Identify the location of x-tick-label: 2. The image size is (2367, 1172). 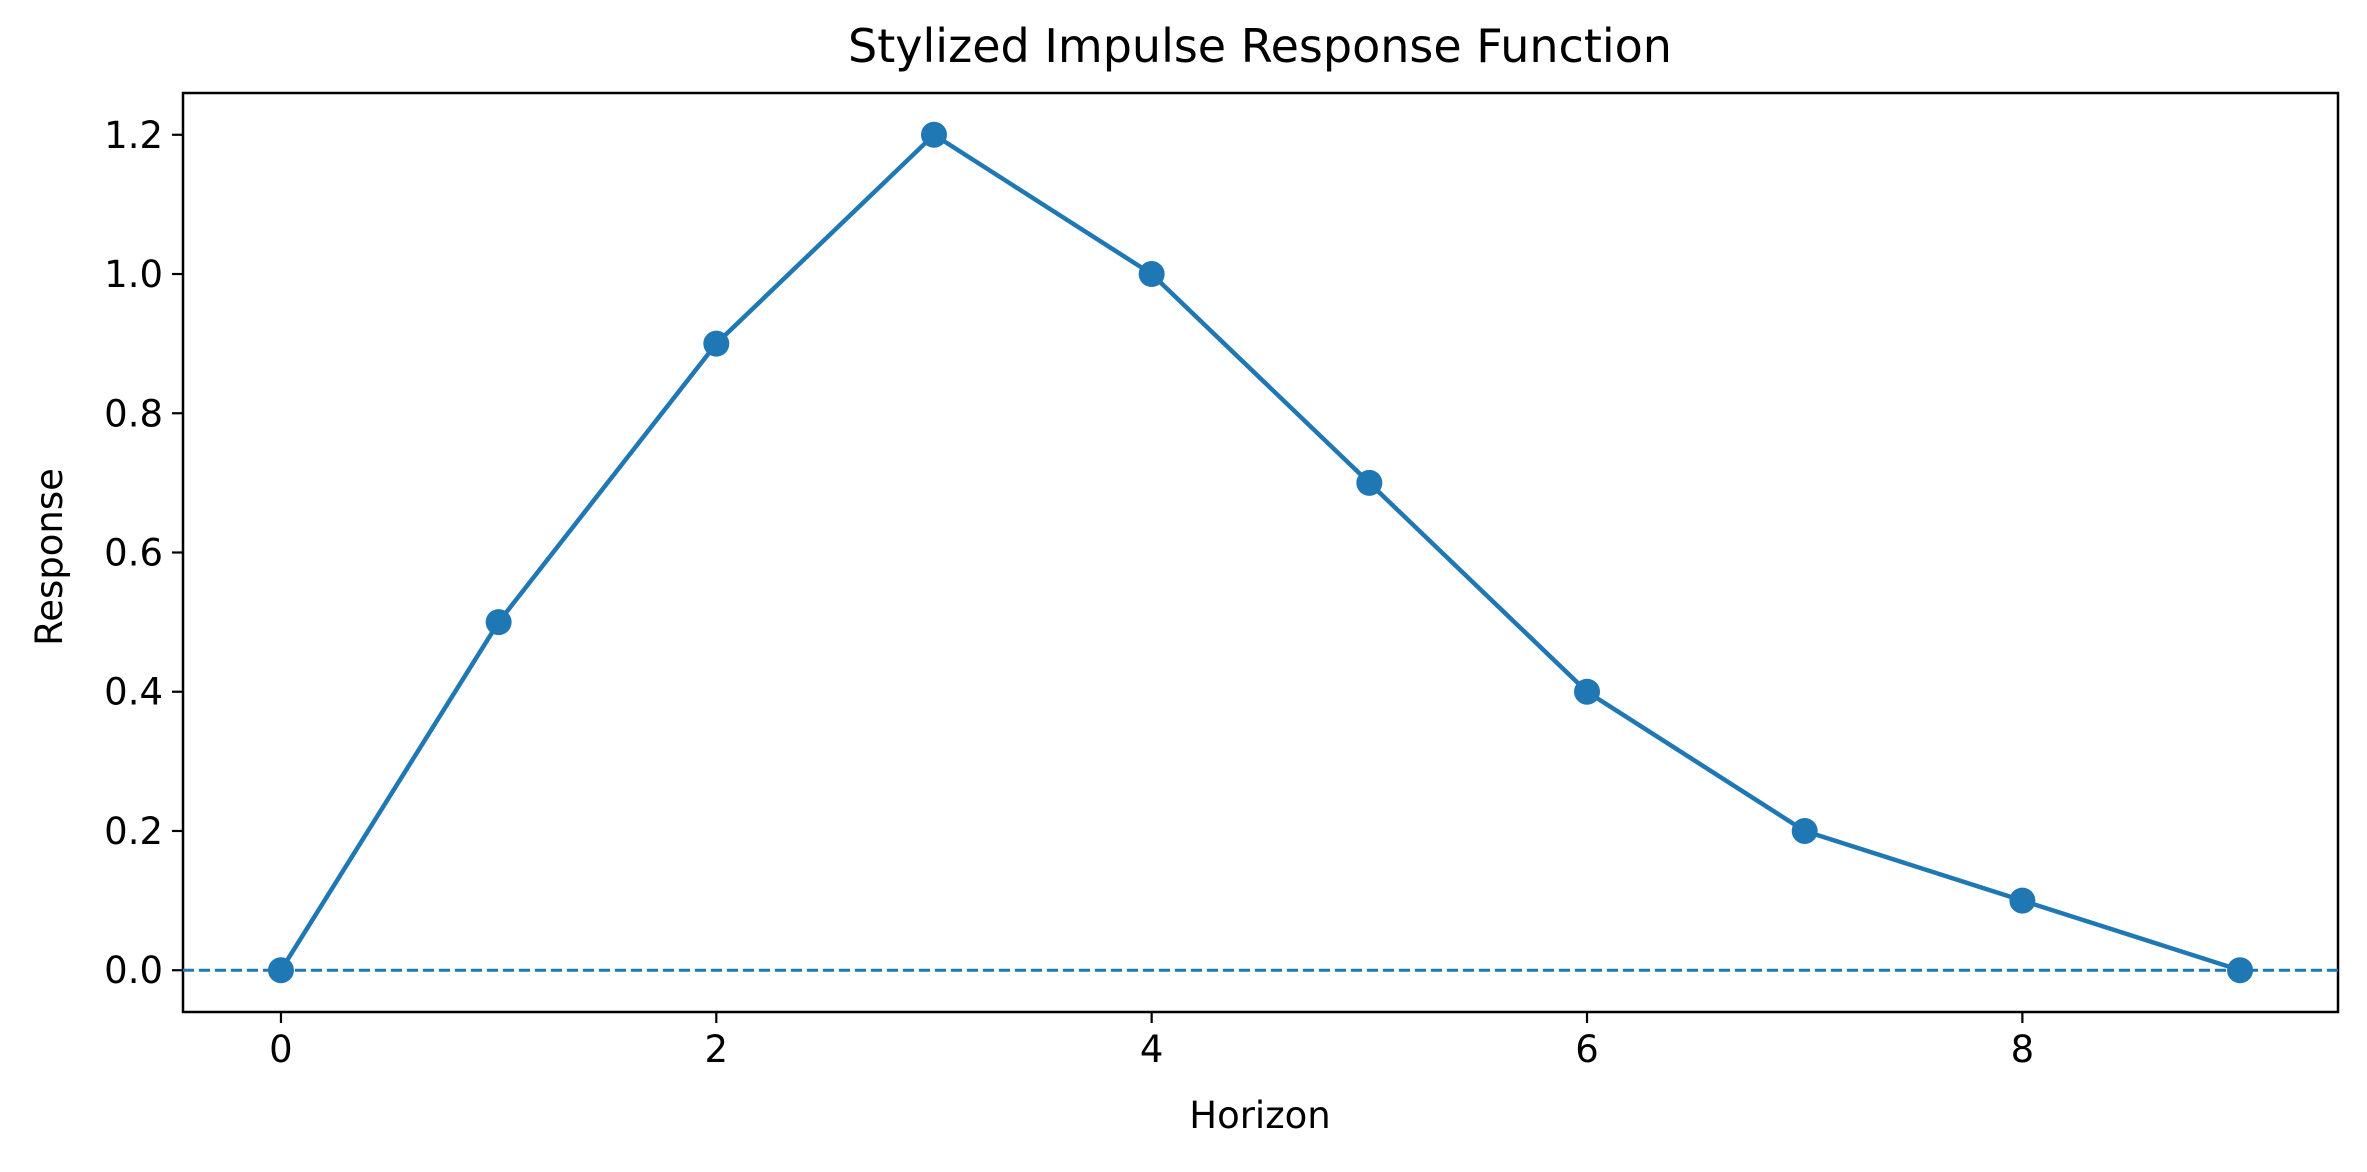
(717, 1049).